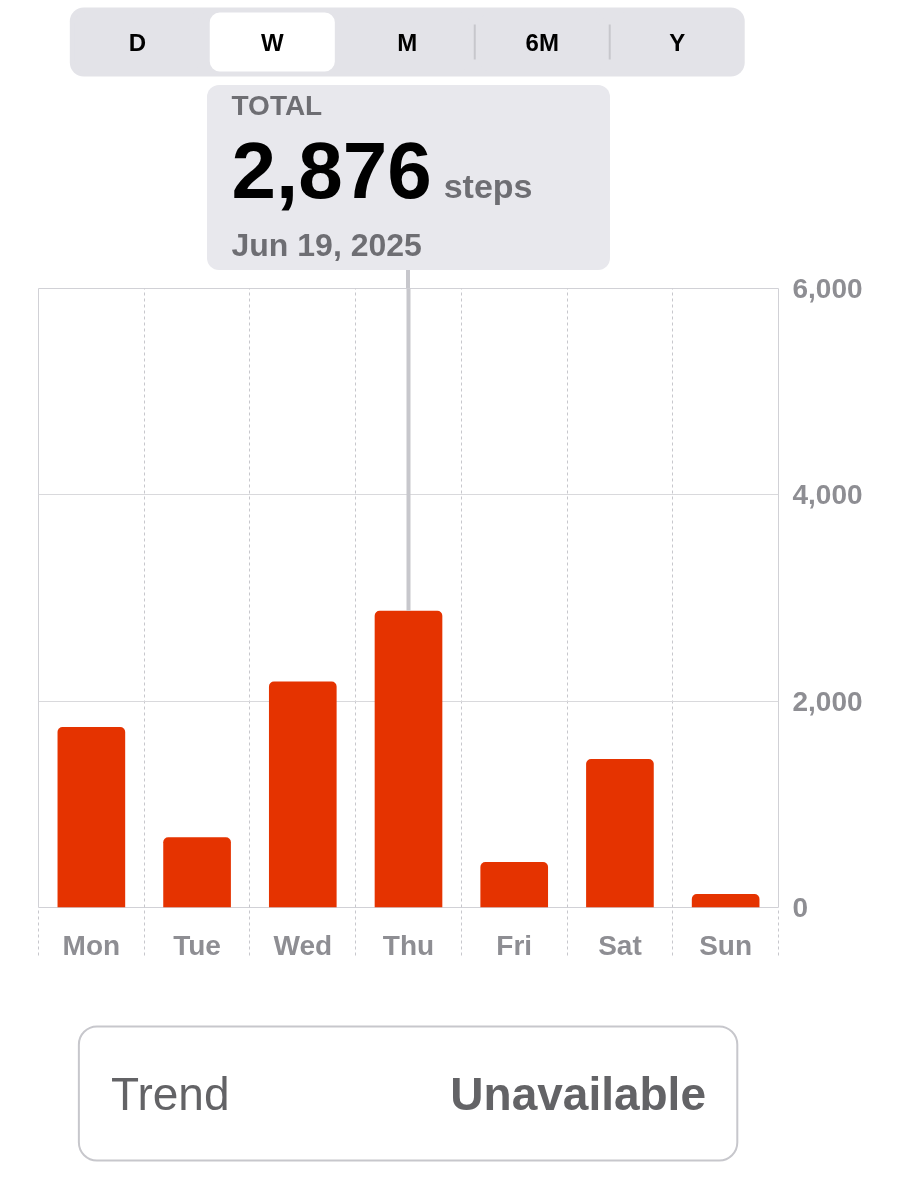 Image resolution: width=898 pixels, height=1200 pixels. I want to click on y-tick-label: 6,000, so click(827, 288).